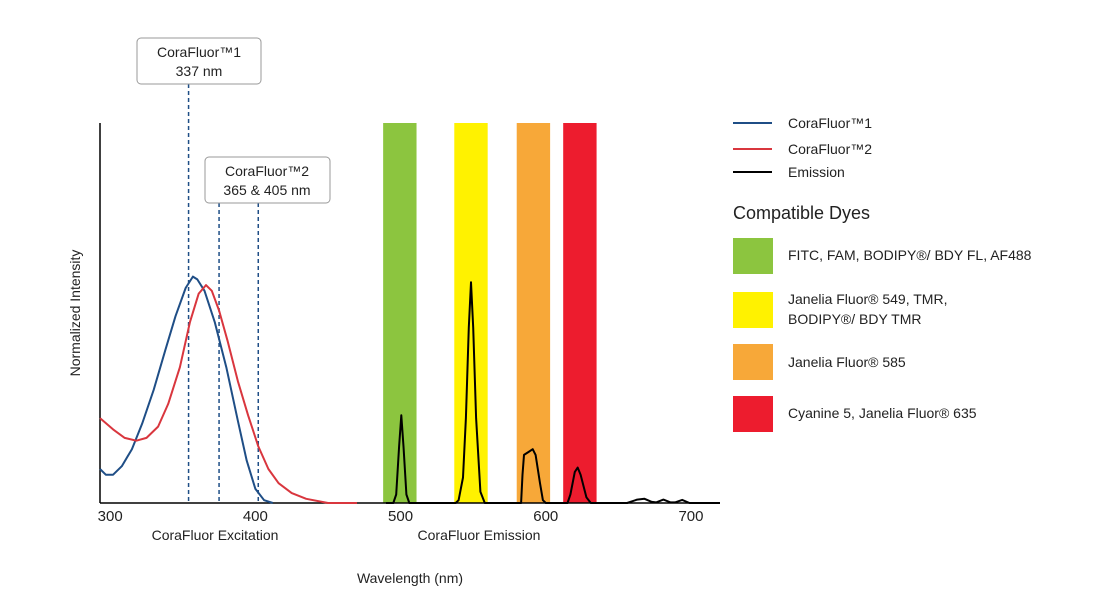 This screenshot has width=1110, height=612. What do you see at coordinates (266, 190) in the screenshot?
I see `callout-corafluor2-value: 365 & 405 nm` at bounding box center [266, 190].